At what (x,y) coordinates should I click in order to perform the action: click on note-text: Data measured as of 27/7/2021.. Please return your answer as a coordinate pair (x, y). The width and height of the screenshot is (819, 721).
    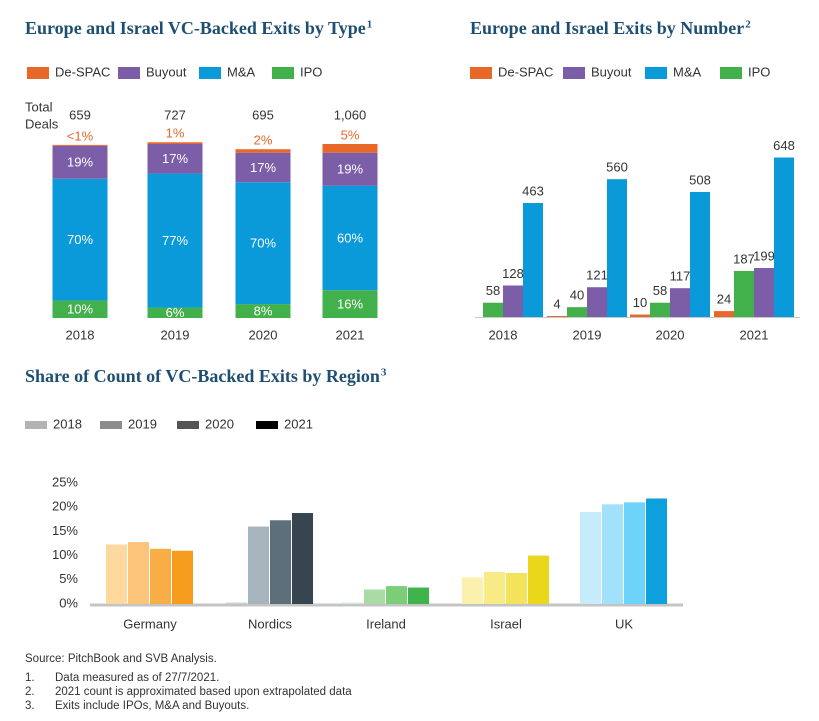
    Looking at the image, I should click on (137, 678).